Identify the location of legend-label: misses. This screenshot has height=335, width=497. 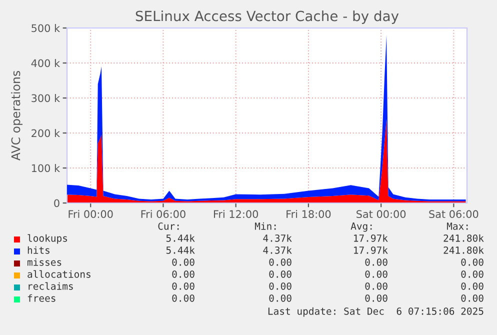
(45, 262).